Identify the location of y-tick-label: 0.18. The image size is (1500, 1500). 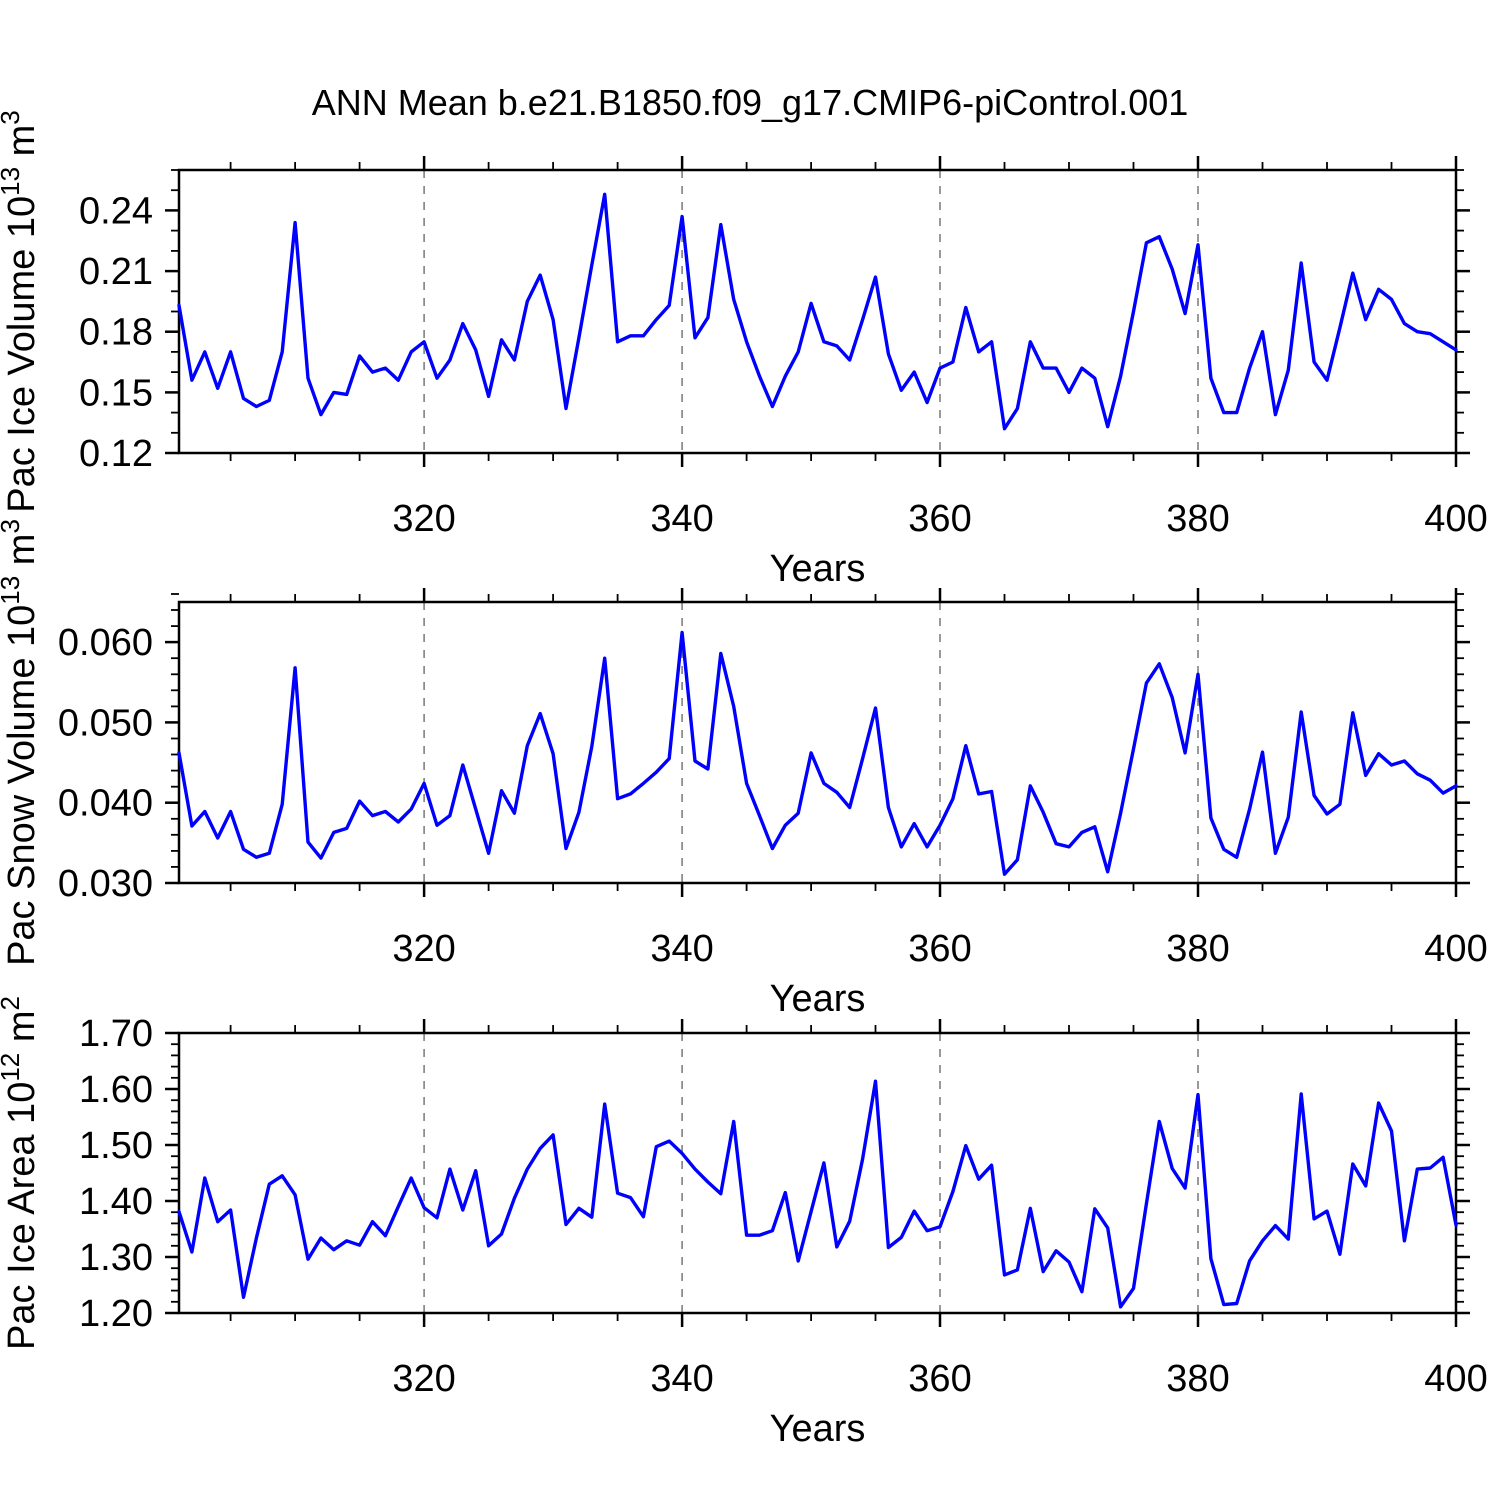
(116, 333).